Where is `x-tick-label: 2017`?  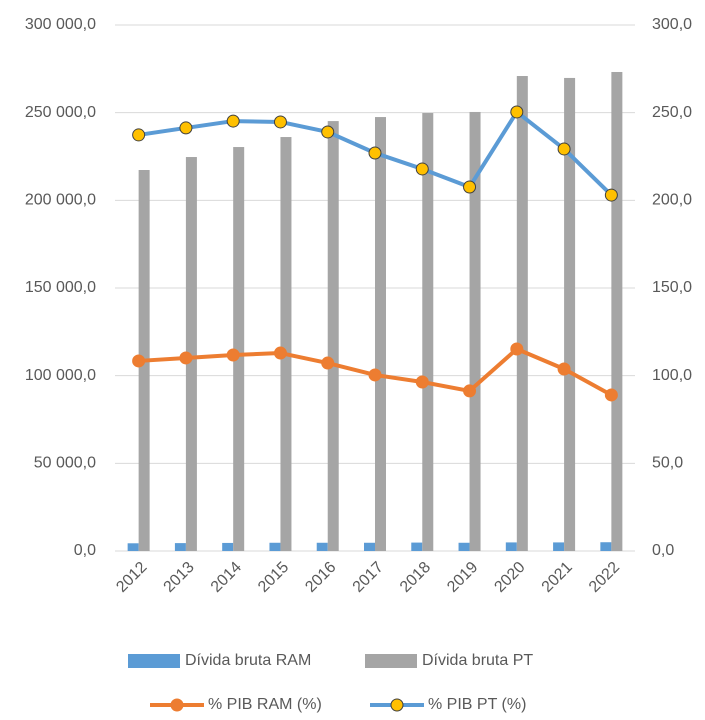
x-tick-label: 2017 is located at coordinates (368, 577).